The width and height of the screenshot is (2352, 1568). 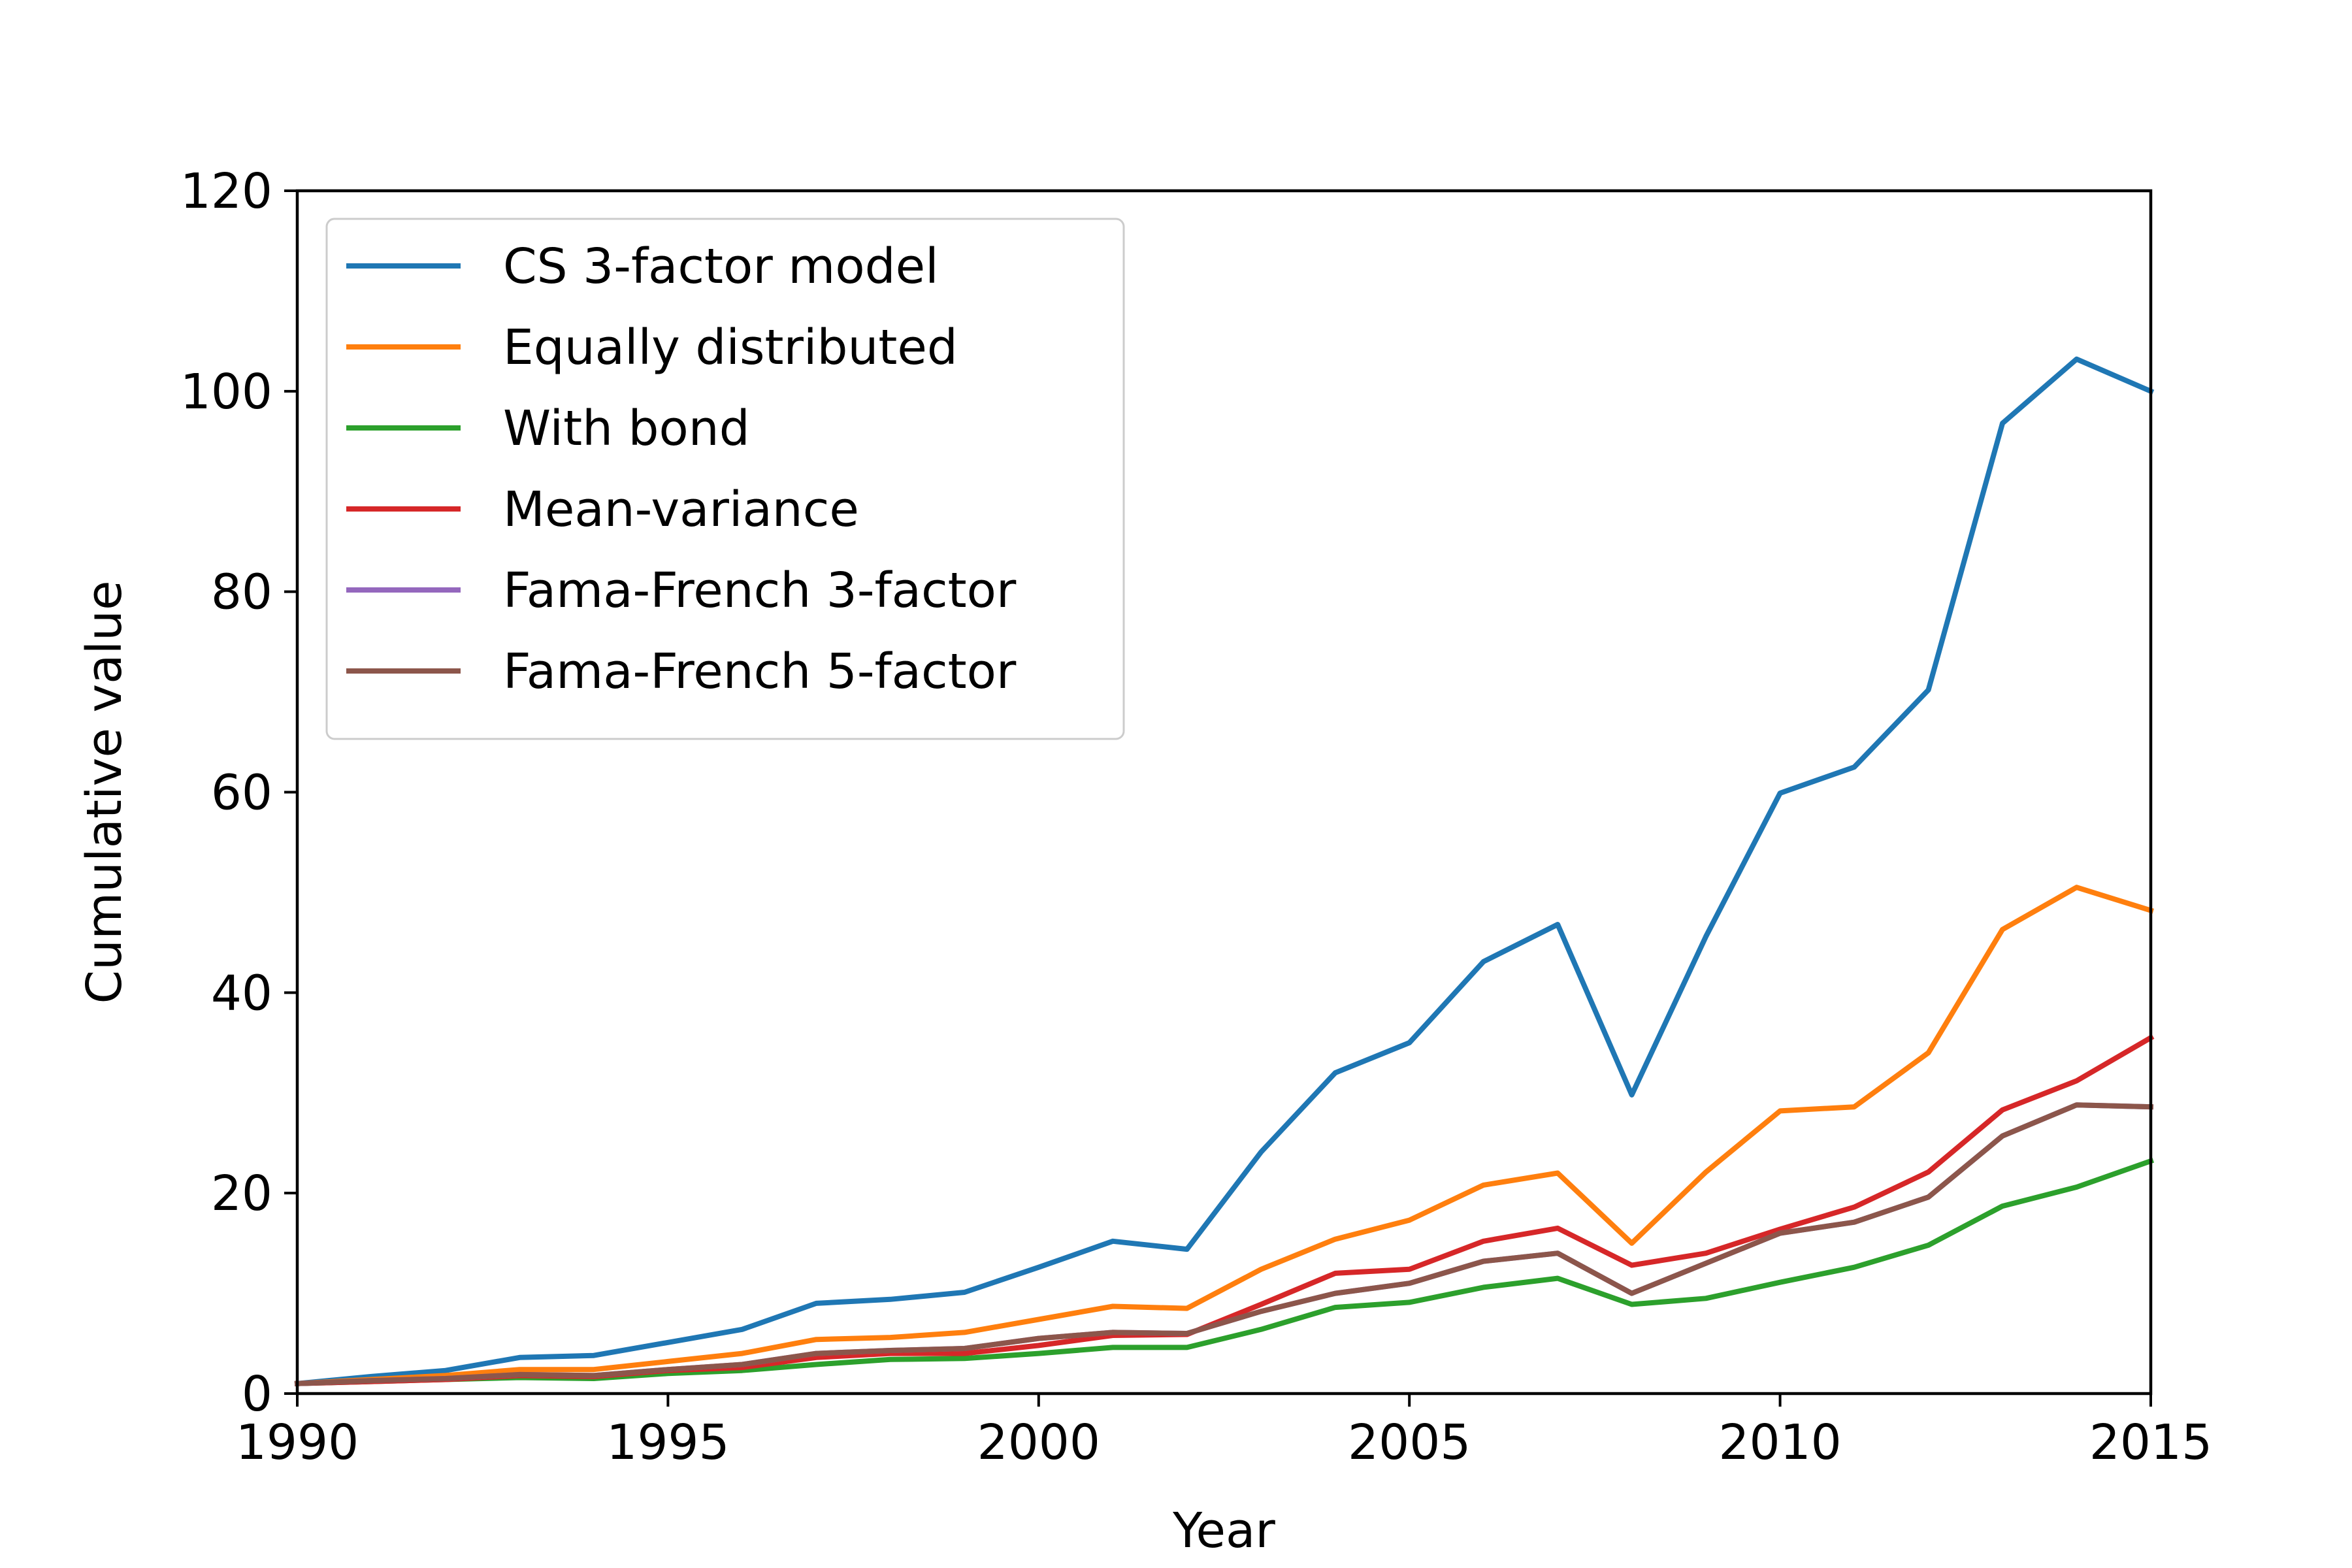 What do you see at coordinates (297, 1442) in the screenshot?
I see `x-tick-label: 1990` at bounding box center [297, 1442].